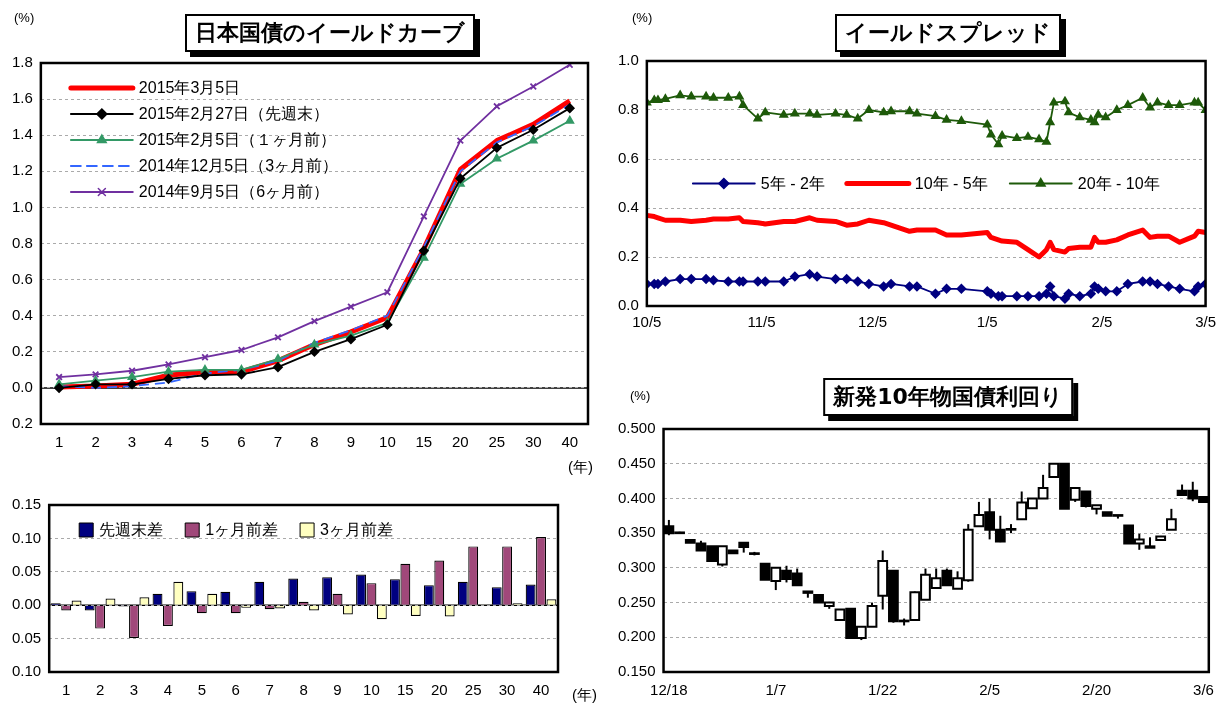  I want to click on x-tick-label: 12/5, so click(872, 322).